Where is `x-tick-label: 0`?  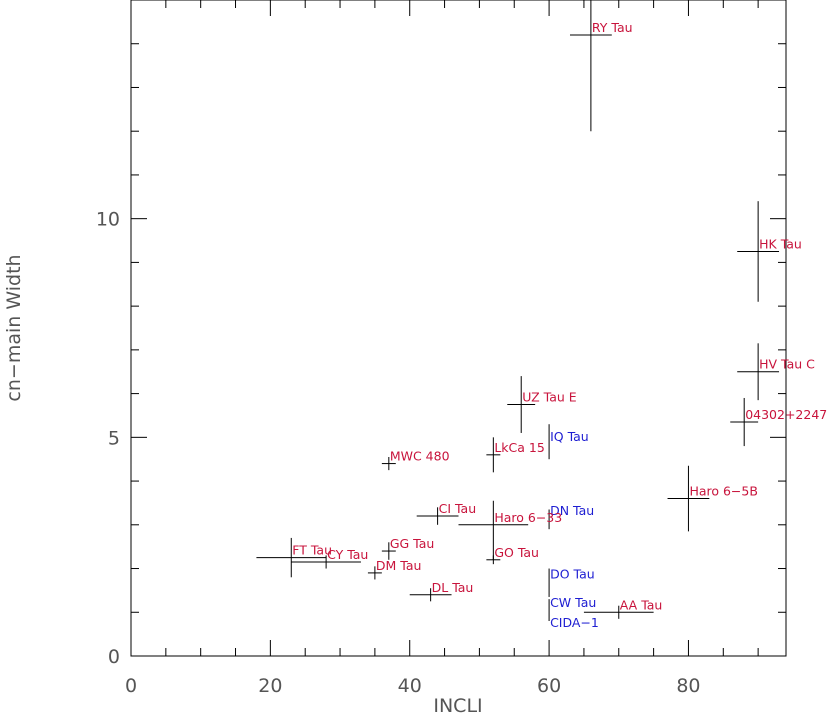 x-tick-label: 0 is located at coordinates (131, 686).